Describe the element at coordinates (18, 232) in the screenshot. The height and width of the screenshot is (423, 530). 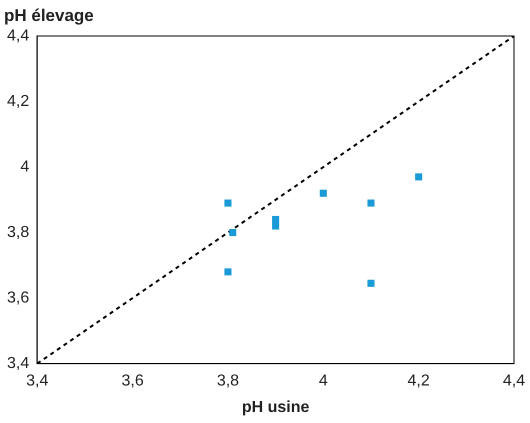
I see `y-tick-label: 3,8` at that location.